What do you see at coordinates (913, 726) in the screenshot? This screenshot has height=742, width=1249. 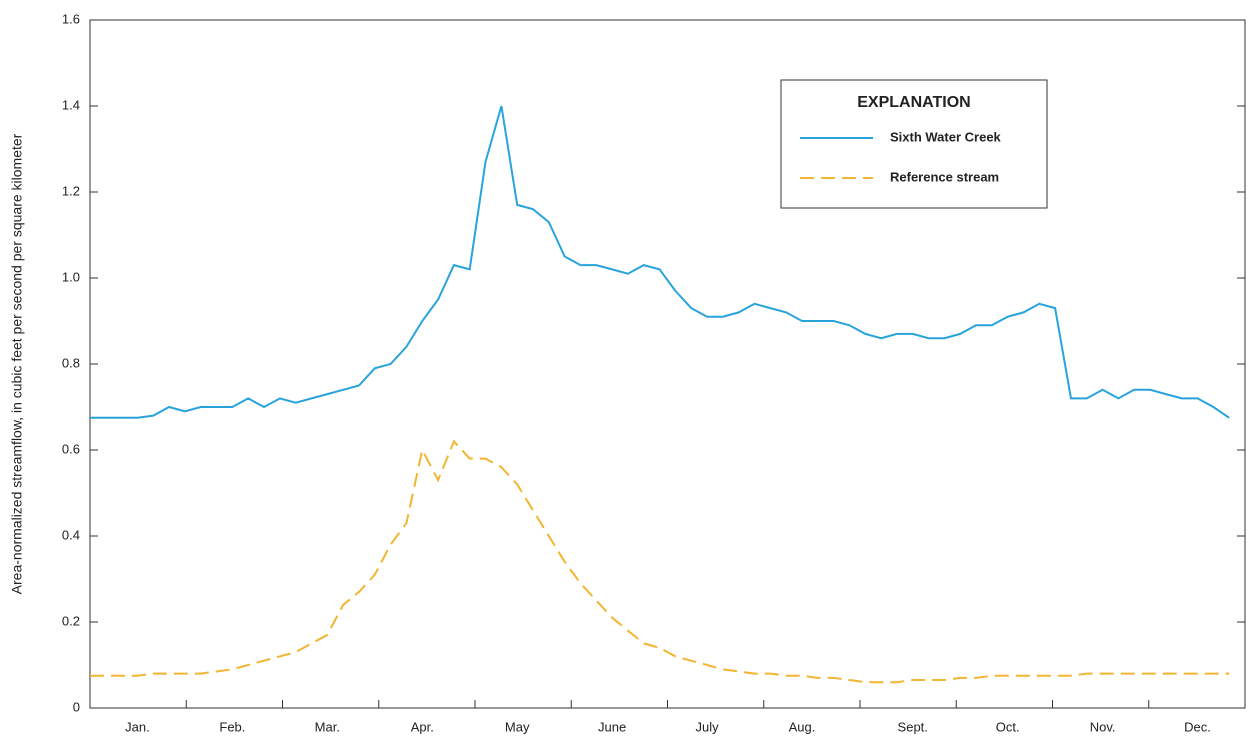 I see `x-tick-label: Sept.` at bounding box center [913, 726].